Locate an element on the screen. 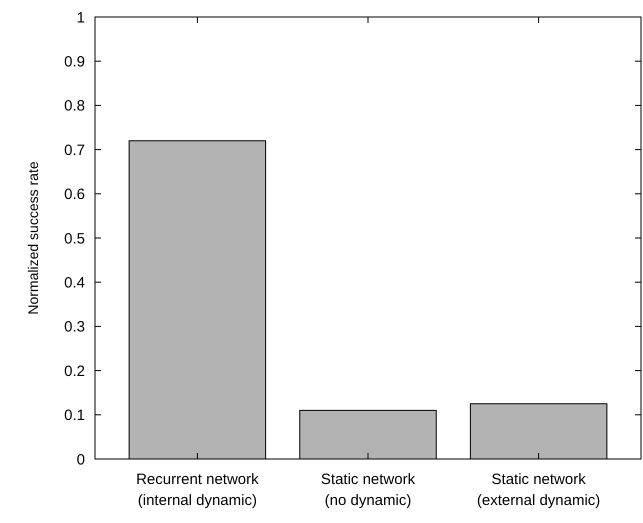  y-tick-label: 0 is located at coordinates (80, 459).